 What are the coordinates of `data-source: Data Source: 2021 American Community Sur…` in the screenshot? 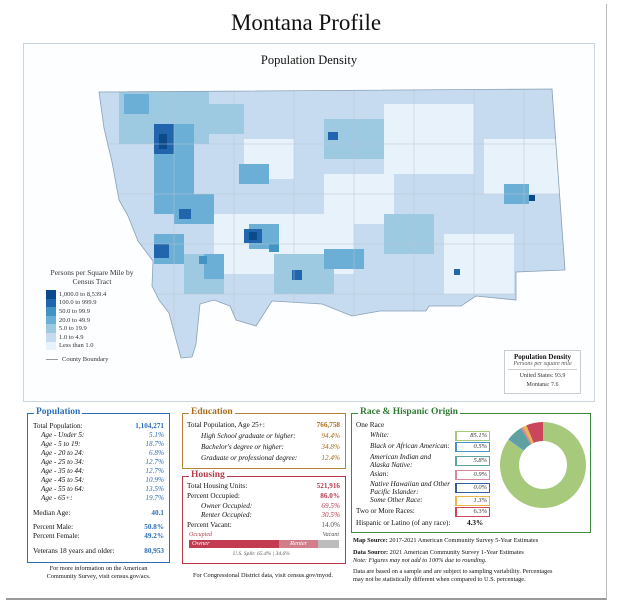 It's located at (473, 553).